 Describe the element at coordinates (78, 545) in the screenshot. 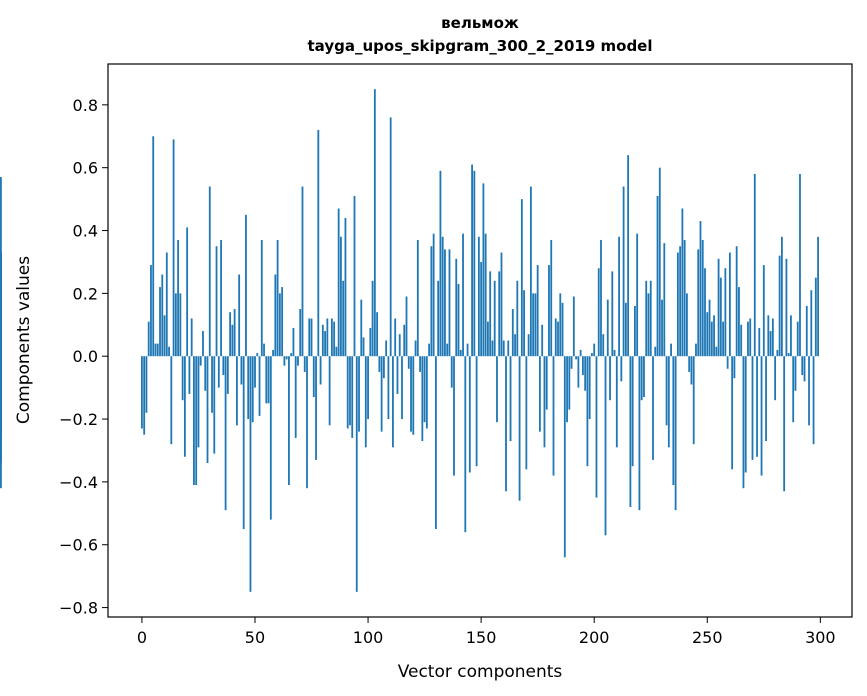

I see `y-tick-label: −0.6` at that location.